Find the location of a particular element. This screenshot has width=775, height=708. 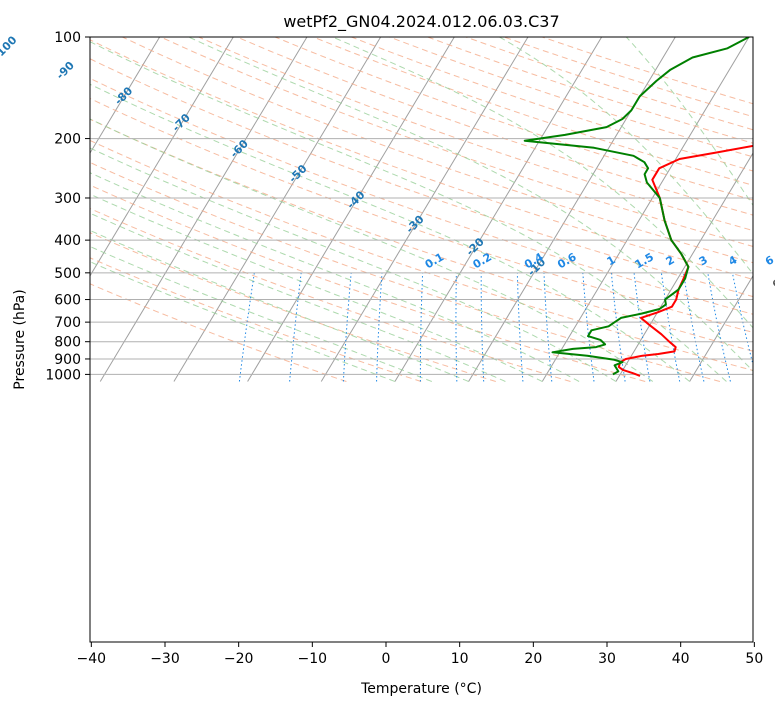

y-tick-label: 600 is located at coordinates (67, 301).